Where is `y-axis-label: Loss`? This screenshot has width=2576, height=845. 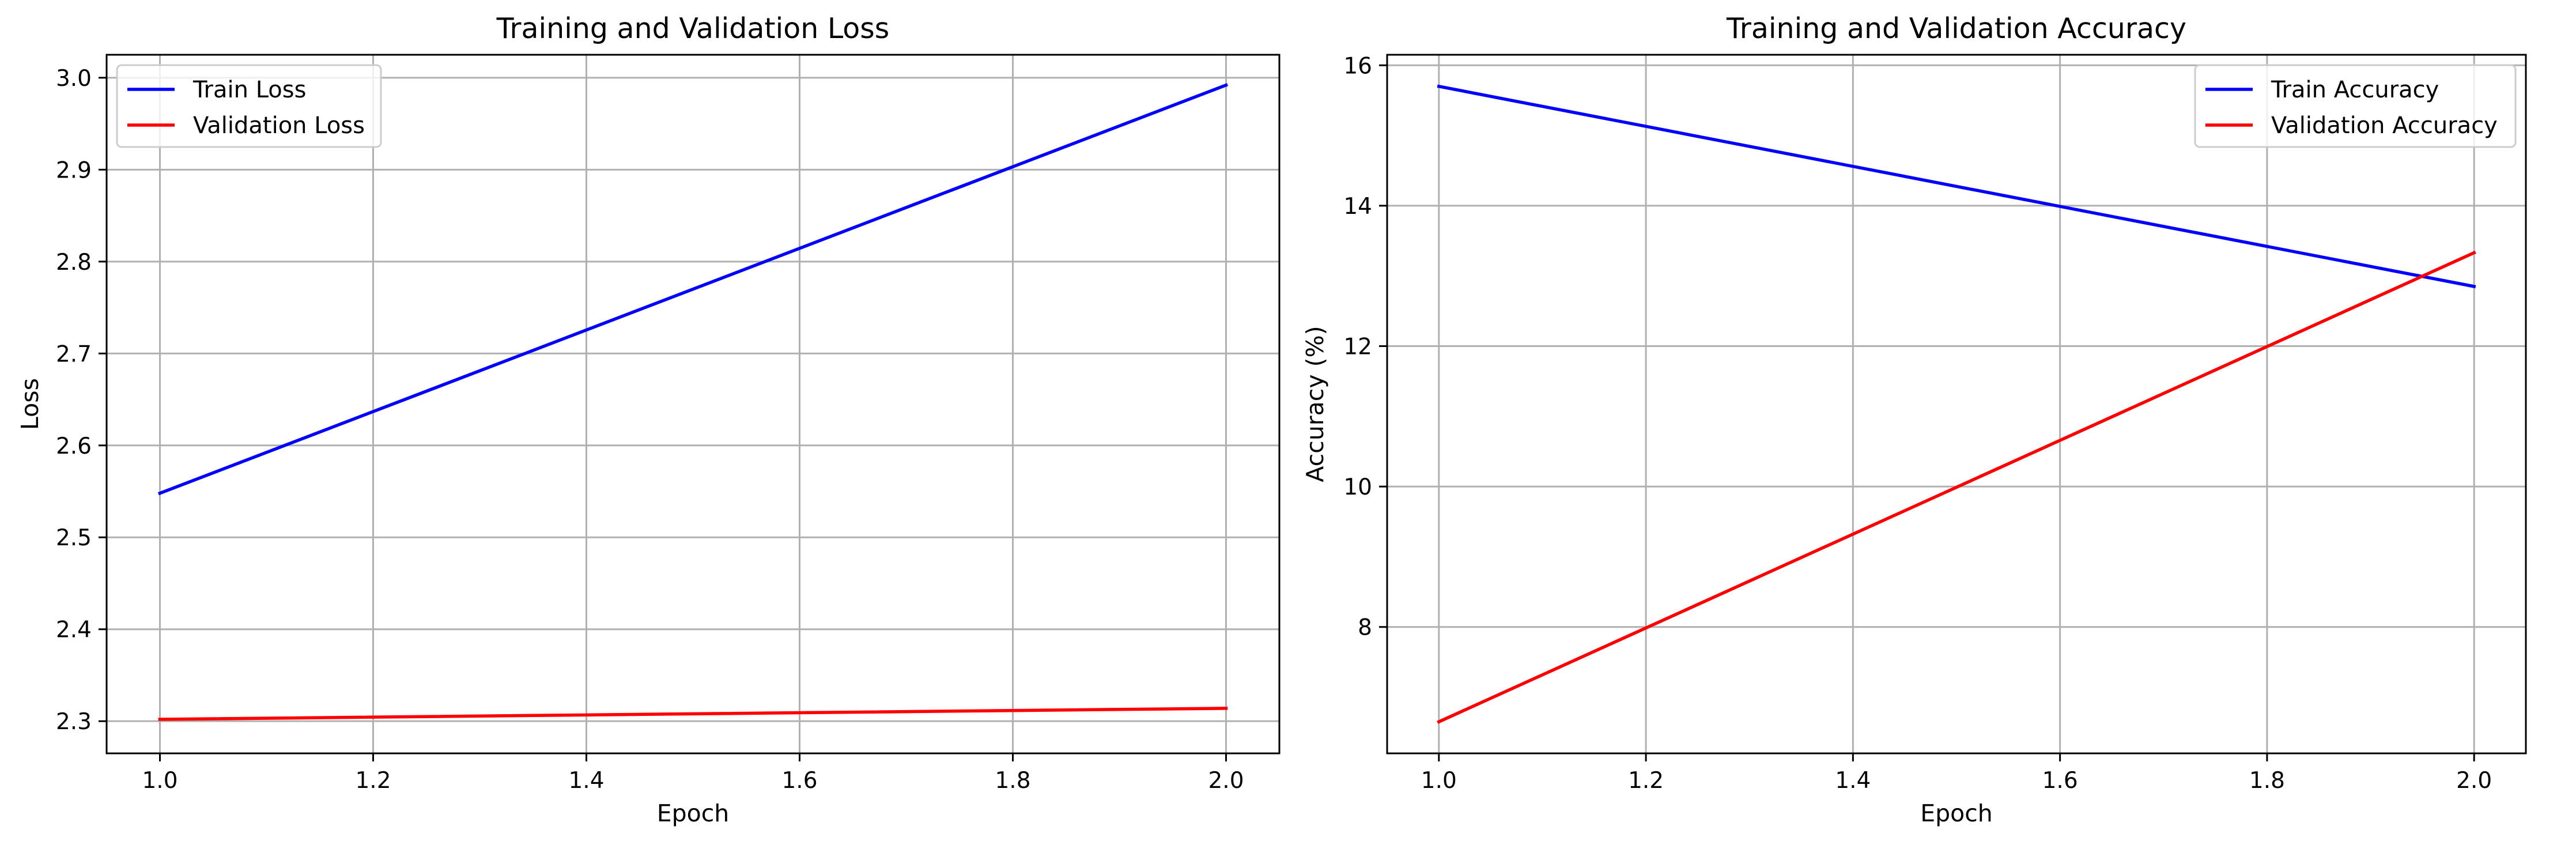
y-axis-label: Loss is located at coordinates (30, 404).